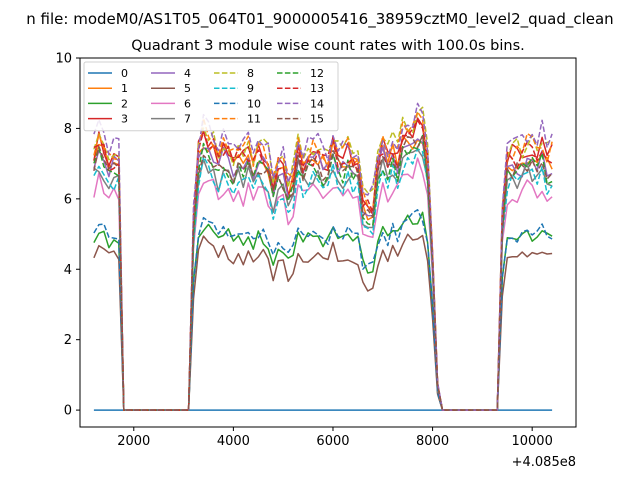  What do you see at coordinates (187, 103) in the screenshot?
I see `legend-label-6: 6` at bounding box center [187, 103].